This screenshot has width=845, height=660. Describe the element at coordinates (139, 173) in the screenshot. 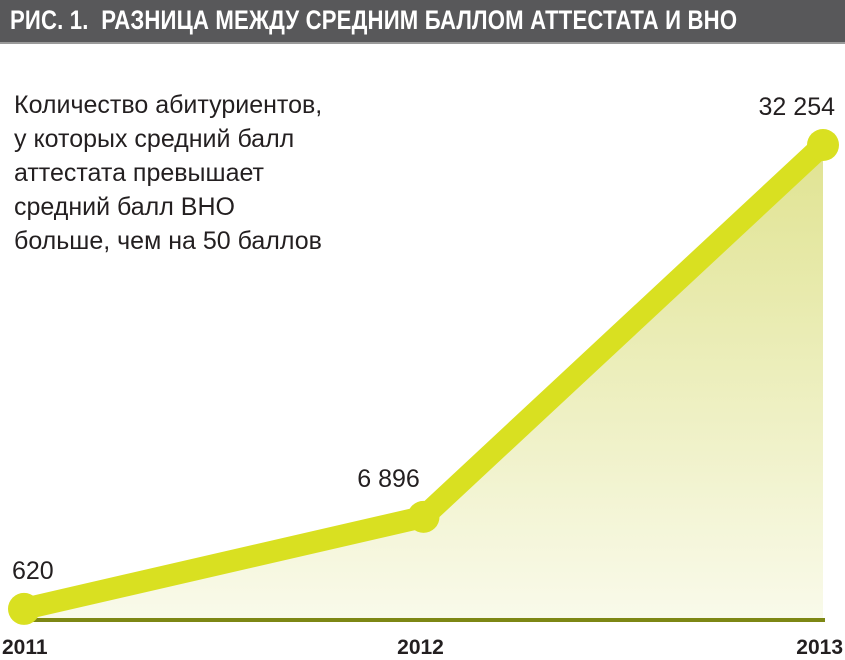

I see `annotation-line: аттестата превышает` at that location.